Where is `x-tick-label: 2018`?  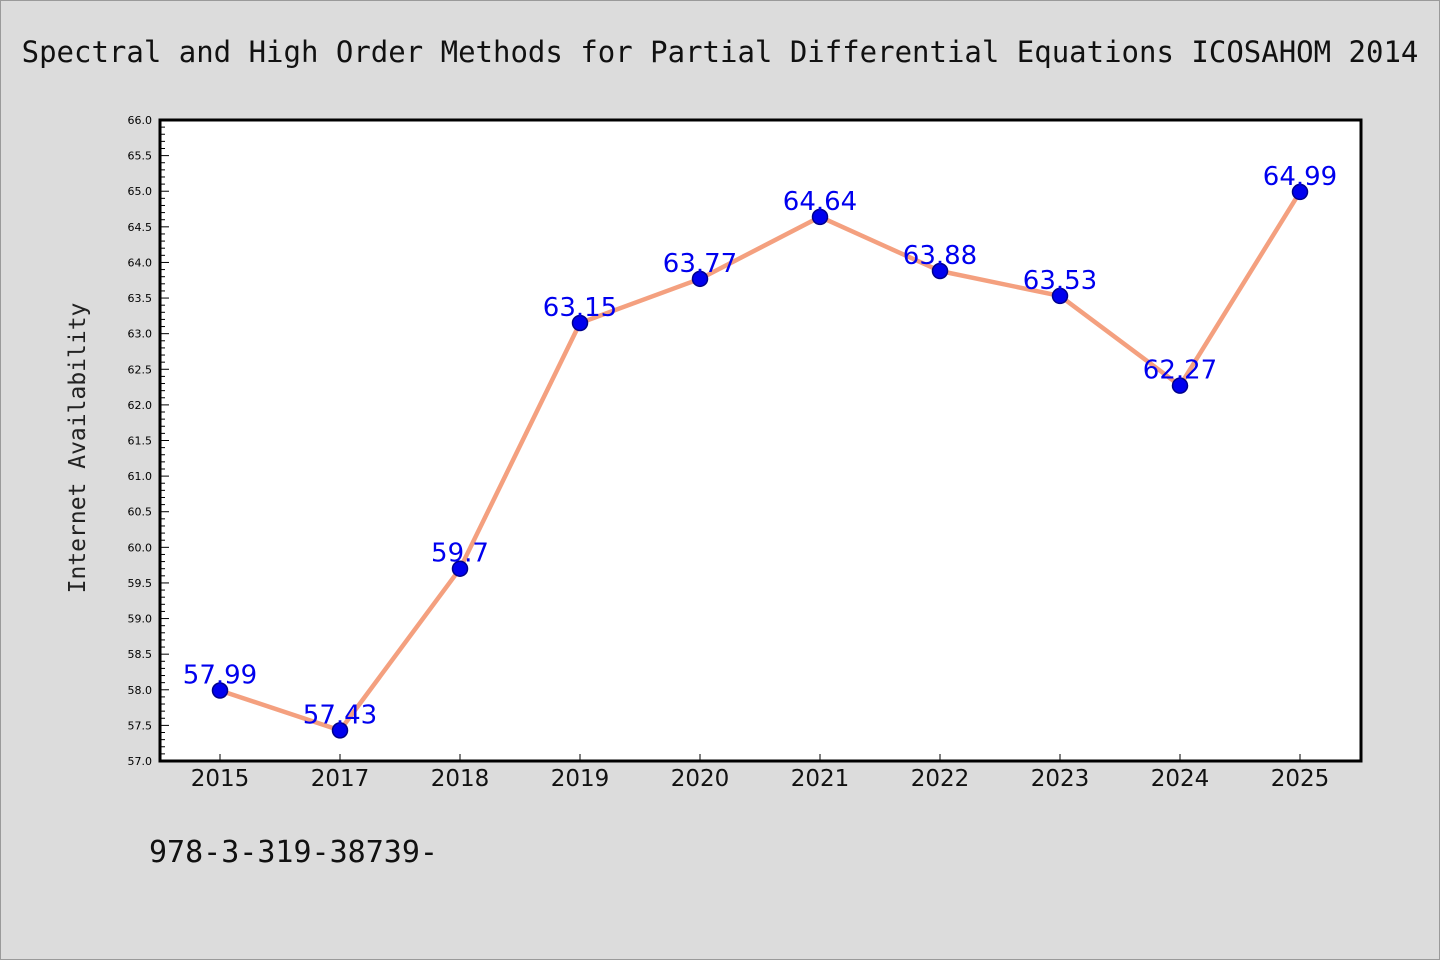 x-tick-label: 2018 is located at coordinates (460, 779).